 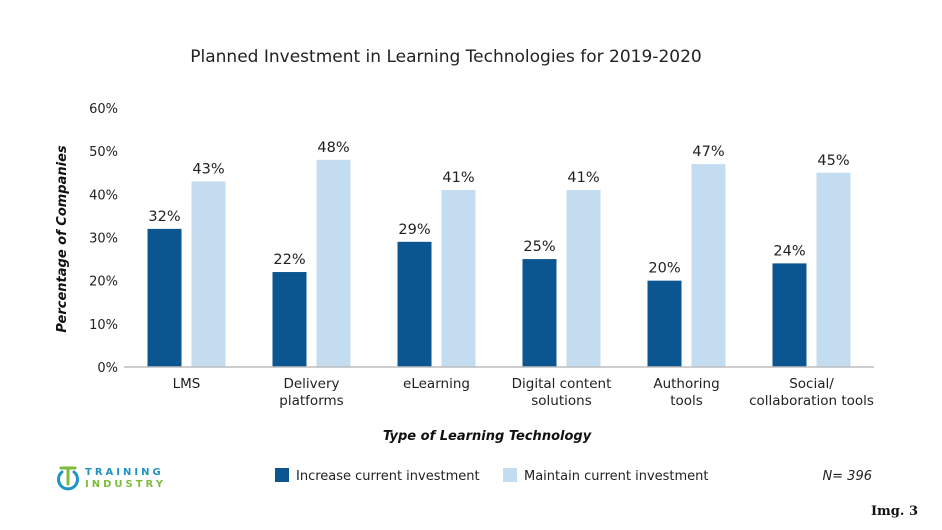 I want to click on y-tick-label: 10%, so click(x=103, y=325).